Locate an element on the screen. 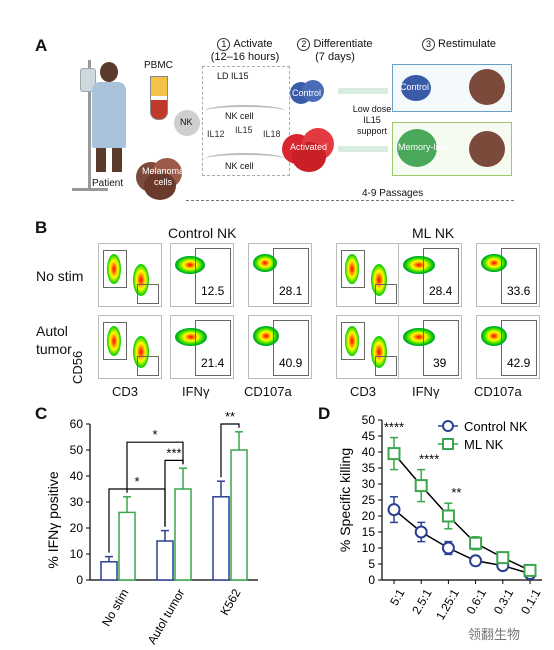  x-label-ifng-right: IFNγ is located at coordinates (426, 391).